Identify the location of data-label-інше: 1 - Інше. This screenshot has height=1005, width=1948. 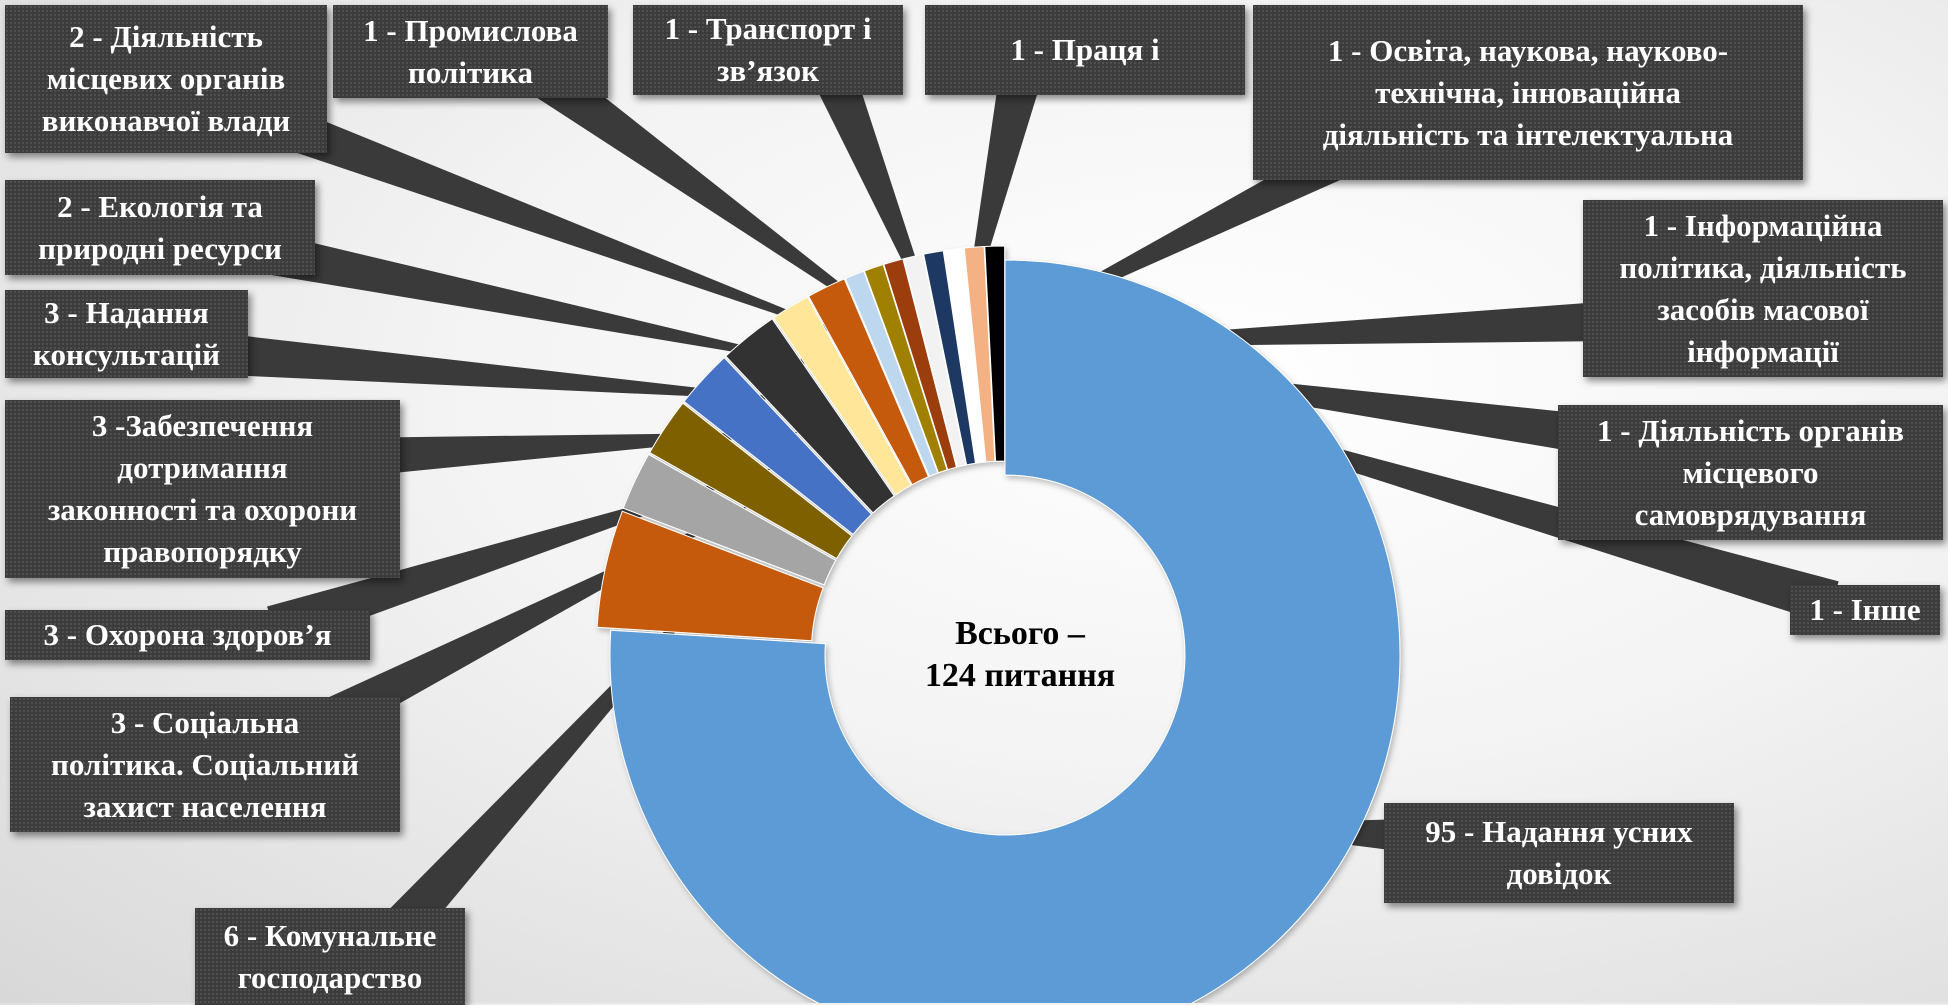
(1865, 610).